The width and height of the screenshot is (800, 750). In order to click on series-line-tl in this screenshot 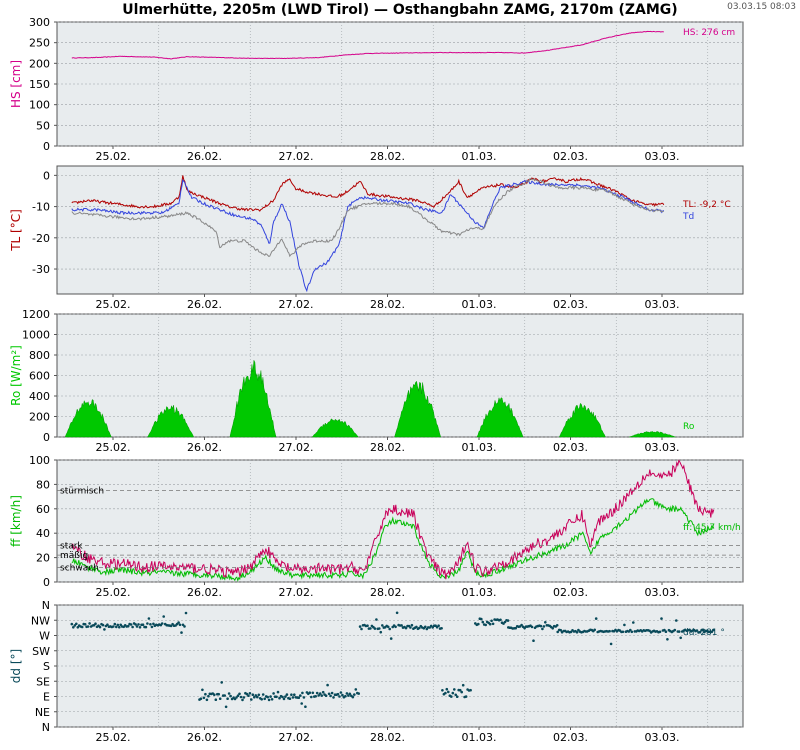, I will do `click(368, 193)`.